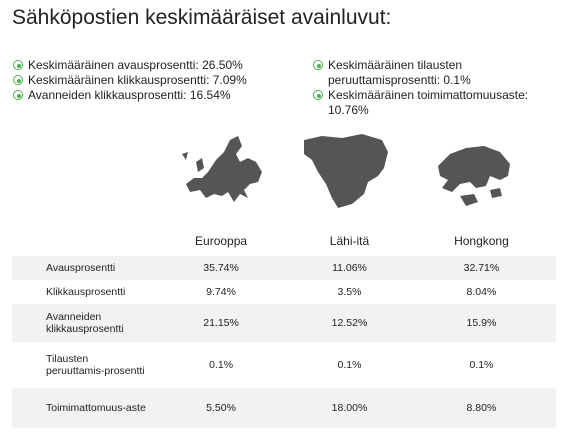 The width and height of the screenshot is (568, 438). Describe the element at coordinates (284, 292) in the screenshot. I see `table-row: Klikkausprosentti 9.74% 3.5% 8.04%` at that location.